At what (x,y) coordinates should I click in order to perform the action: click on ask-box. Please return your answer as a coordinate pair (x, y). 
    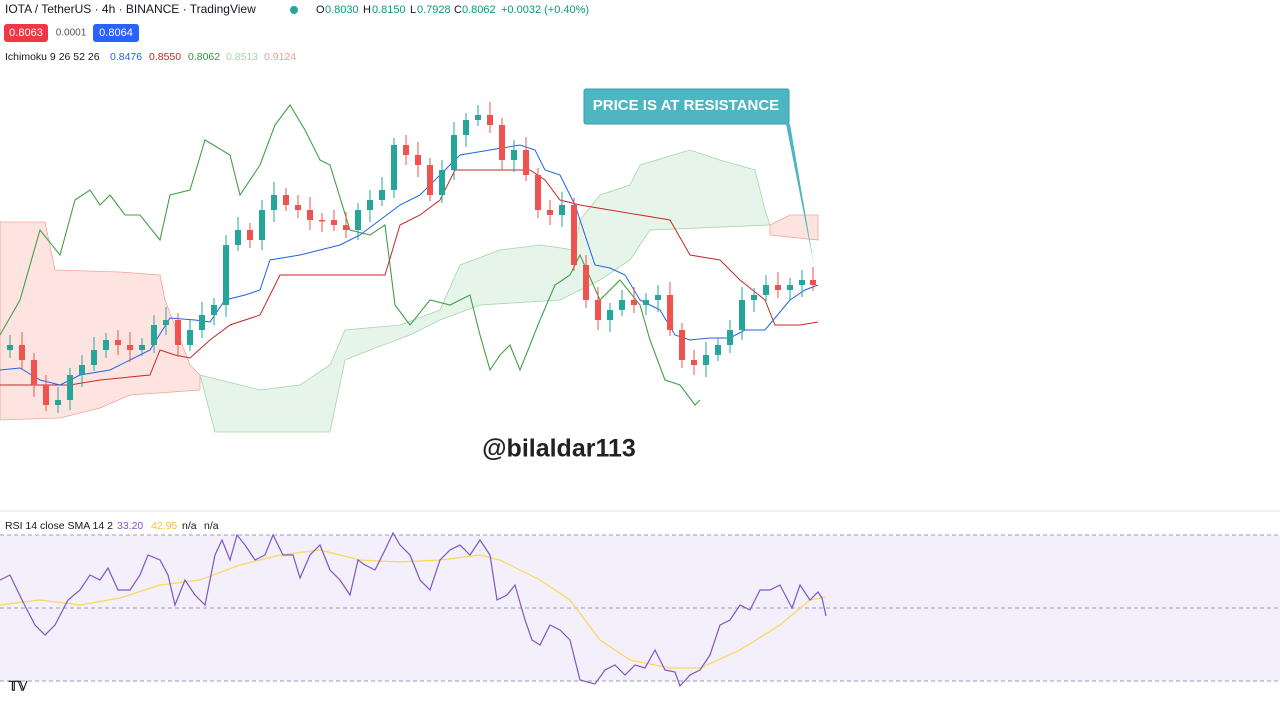
    Looking at the image, I should click on (116, 33).